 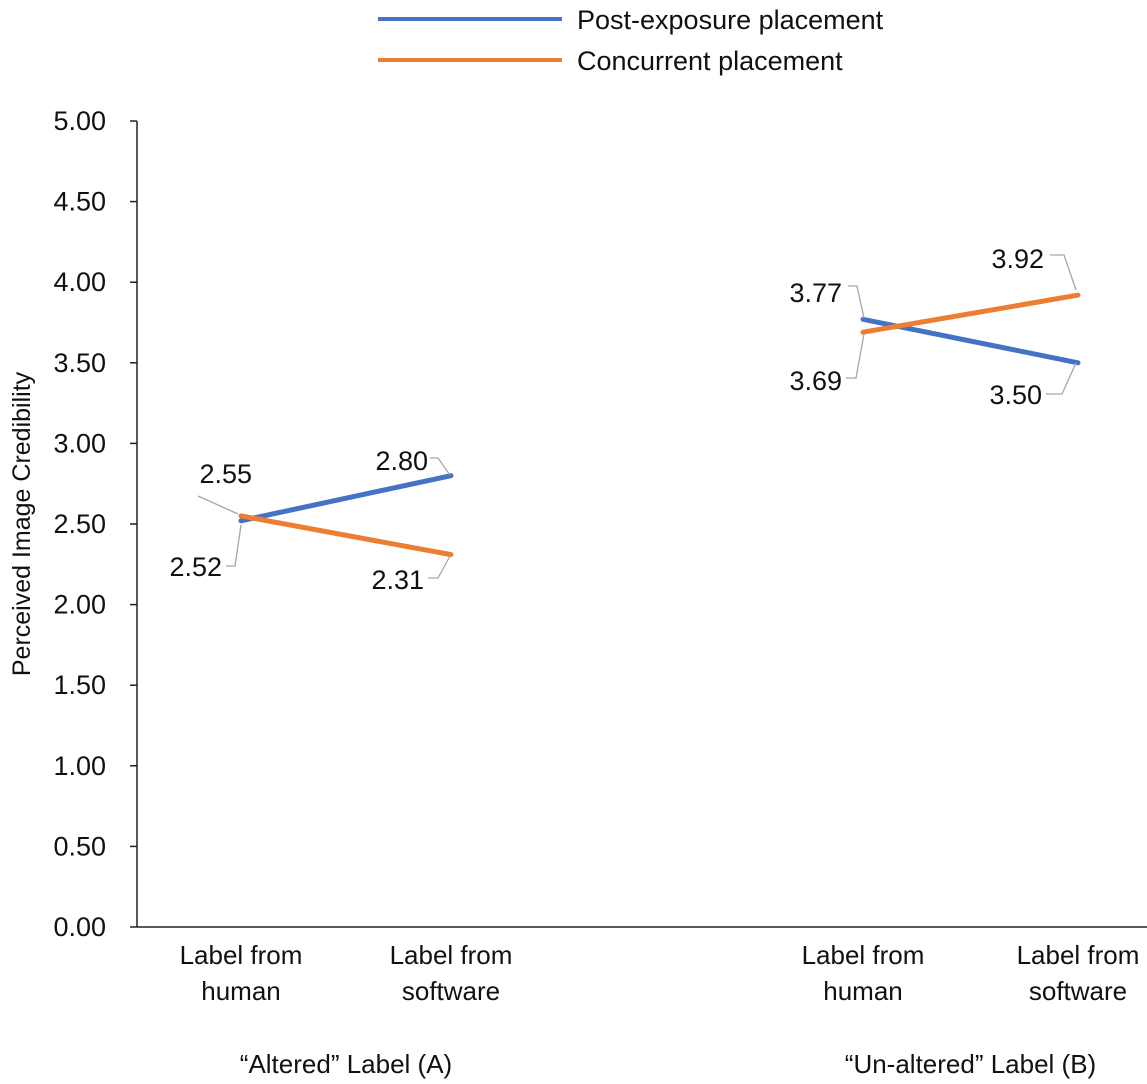 I want to click on data-label: 3.50, so click(x=1015, y=395).